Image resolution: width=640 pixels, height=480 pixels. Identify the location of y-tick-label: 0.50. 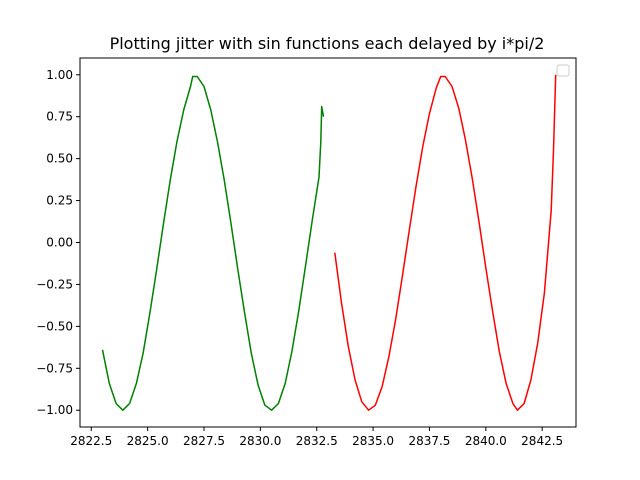
(59, 159).